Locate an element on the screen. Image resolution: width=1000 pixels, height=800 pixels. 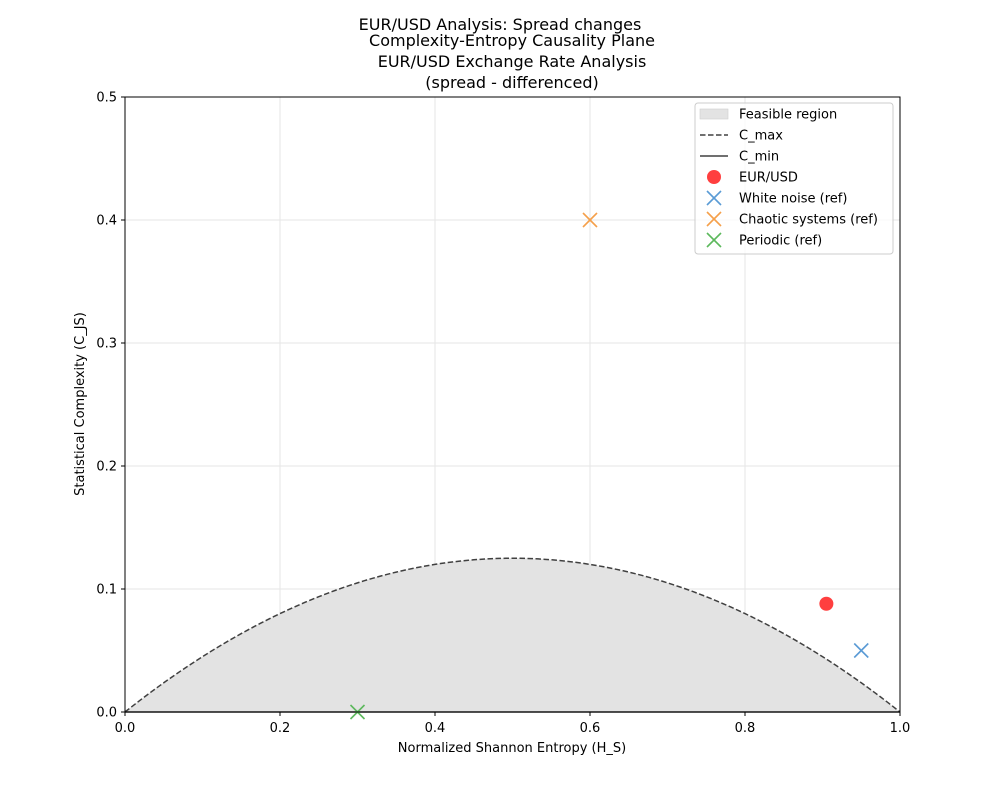
legend-label: EUR/USD is located at coordinates (768, 178).